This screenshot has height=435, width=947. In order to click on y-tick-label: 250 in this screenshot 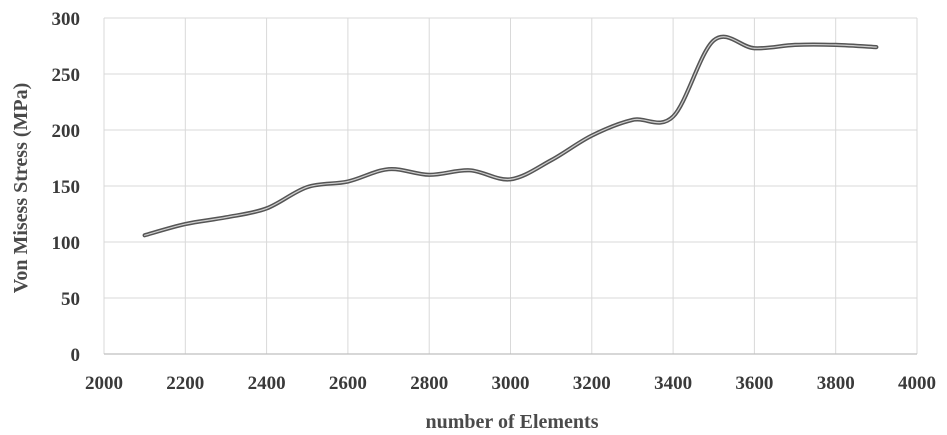, I will do `click(66, 75)`.